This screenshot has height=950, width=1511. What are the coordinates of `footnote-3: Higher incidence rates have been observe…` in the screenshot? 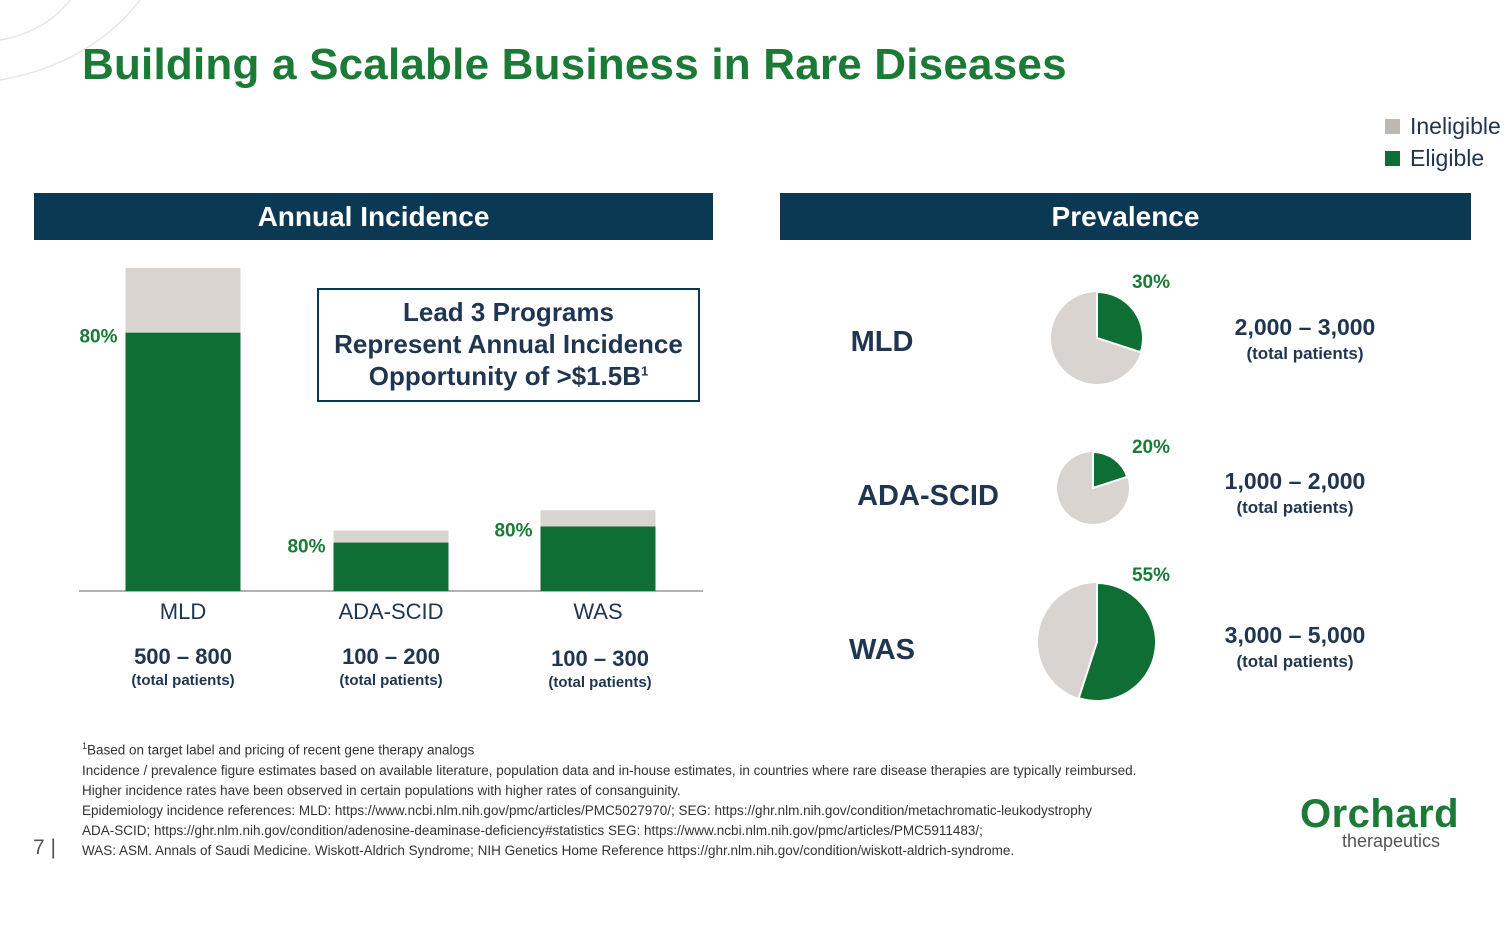 It's located at (381, 790).